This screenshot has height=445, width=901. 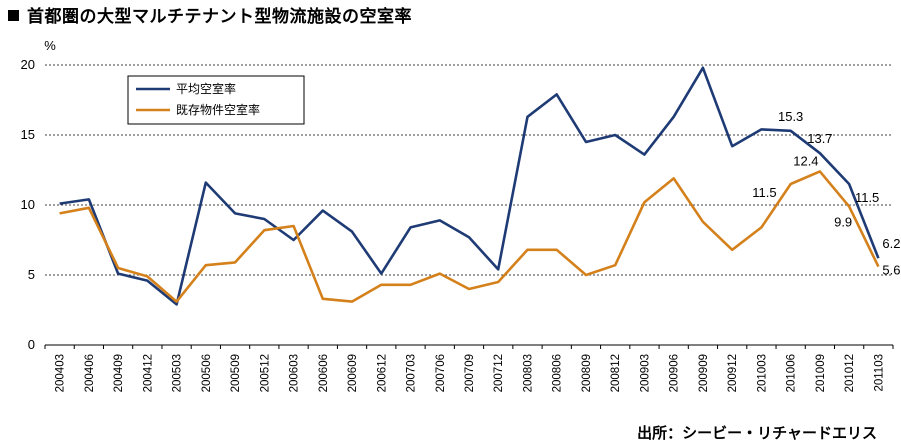 I want to click on y-tick-label: 20, so click(x=28, y=64).